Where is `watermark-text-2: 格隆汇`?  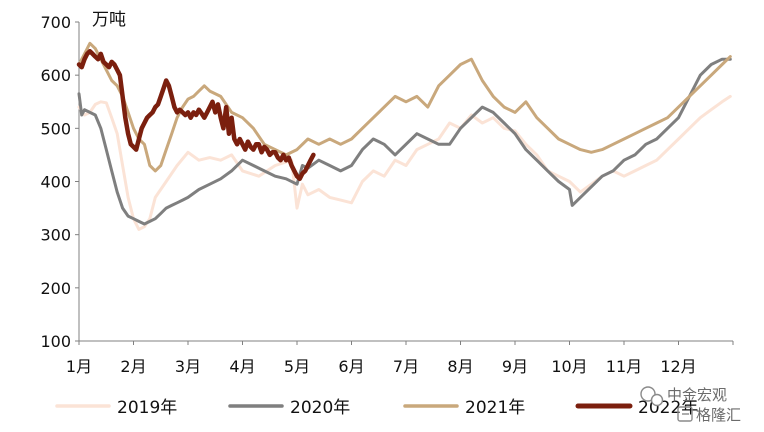 watermark-text-2: 格隆汇 is located at coordinates (718, 415).